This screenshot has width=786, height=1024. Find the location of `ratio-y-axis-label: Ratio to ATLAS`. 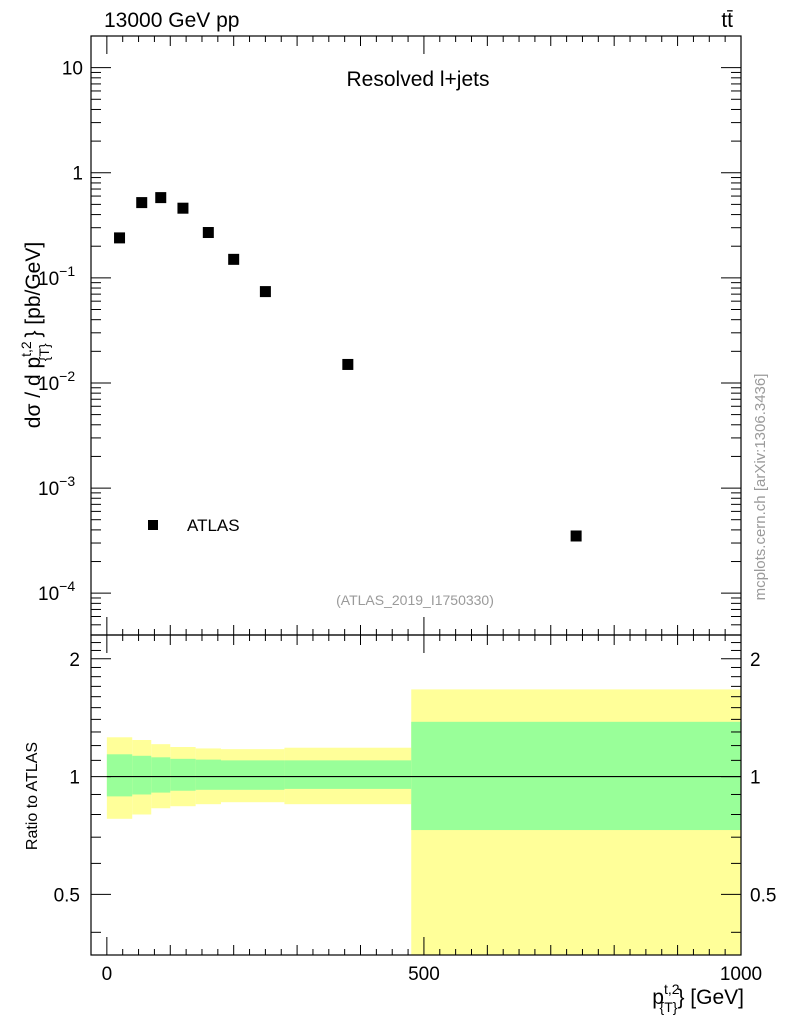

ratio-y-axis-label: Ratio to ATLAS is located at coordinates (32, 796).